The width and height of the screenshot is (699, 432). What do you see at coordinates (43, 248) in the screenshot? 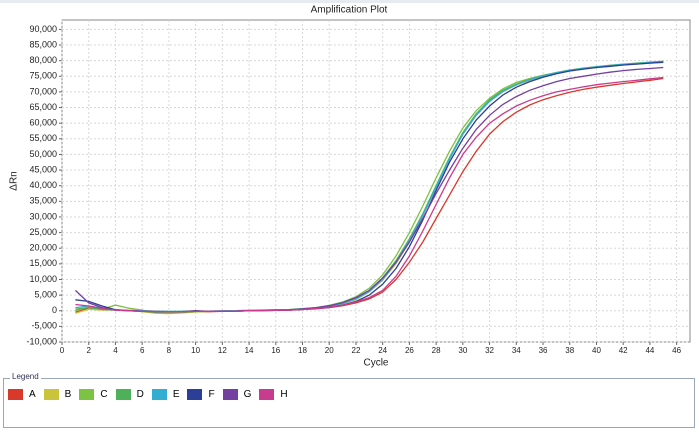
I see `y-tick-label: 20,000` at bounding box center [43, 248].